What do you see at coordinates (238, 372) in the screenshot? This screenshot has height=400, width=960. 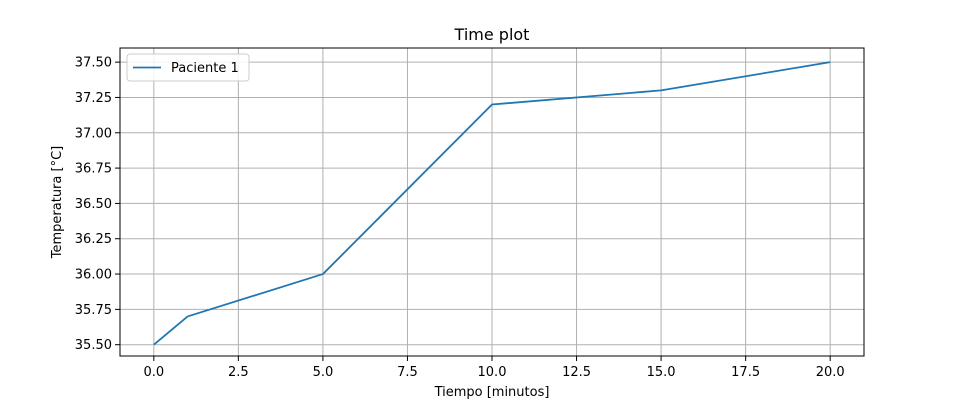 I see `x-tick-label: 2.5` at bounding box center [238, 372].